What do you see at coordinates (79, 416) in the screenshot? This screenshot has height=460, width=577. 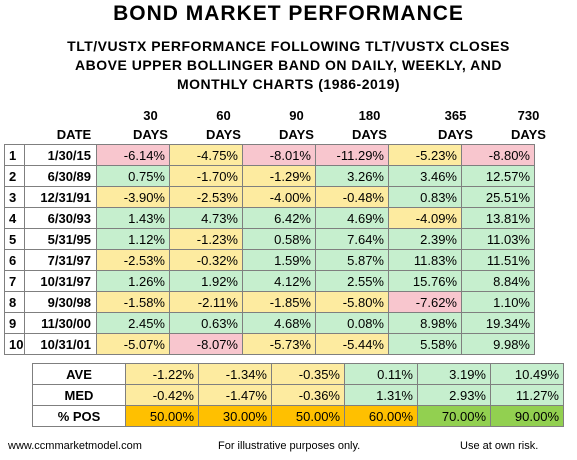 I see `summary-label: % POS` at bounding box center [79, 416].